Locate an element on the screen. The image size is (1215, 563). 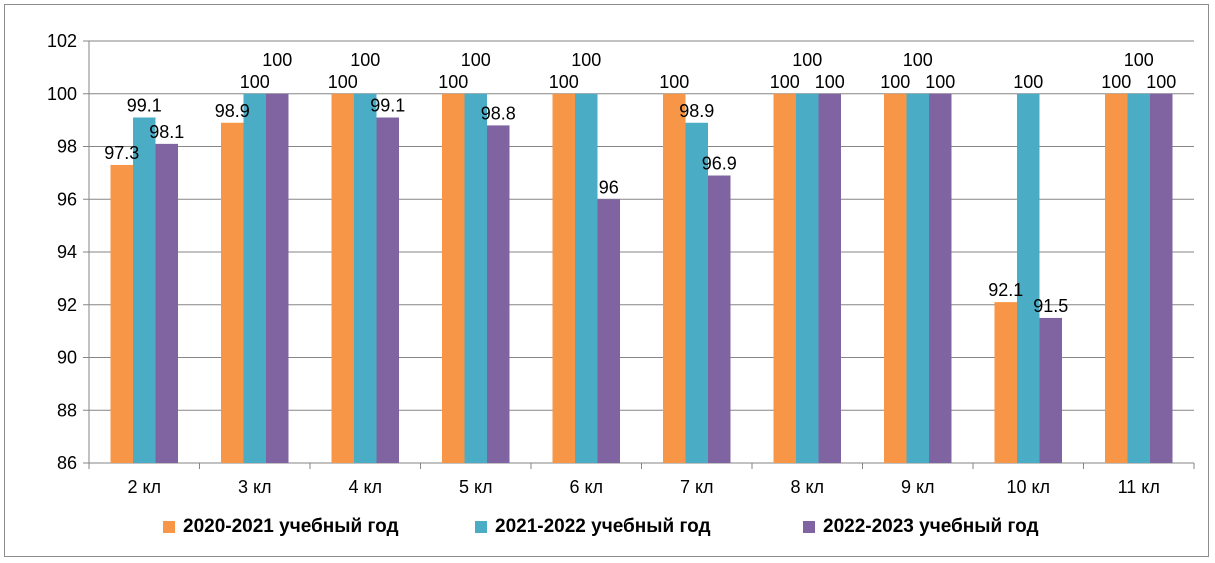
data-label: 91.5 is located at coordinates (1050, 306).